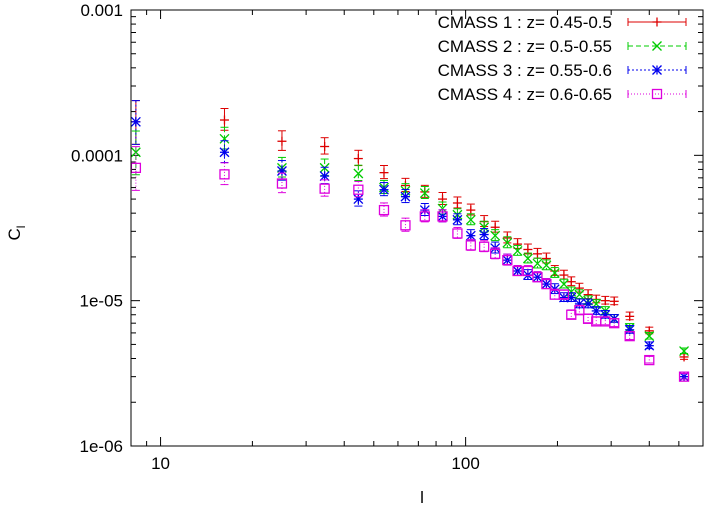  I want to click on legend-entry-2: CMASS 2 : z= 0.5-0.55, so click(562, 46).